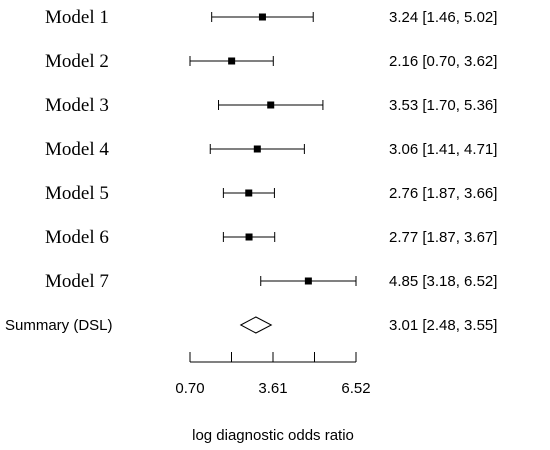 This screenshot has width=550, height=450. I want to click on study-label: Model 2, so click(77, 61).